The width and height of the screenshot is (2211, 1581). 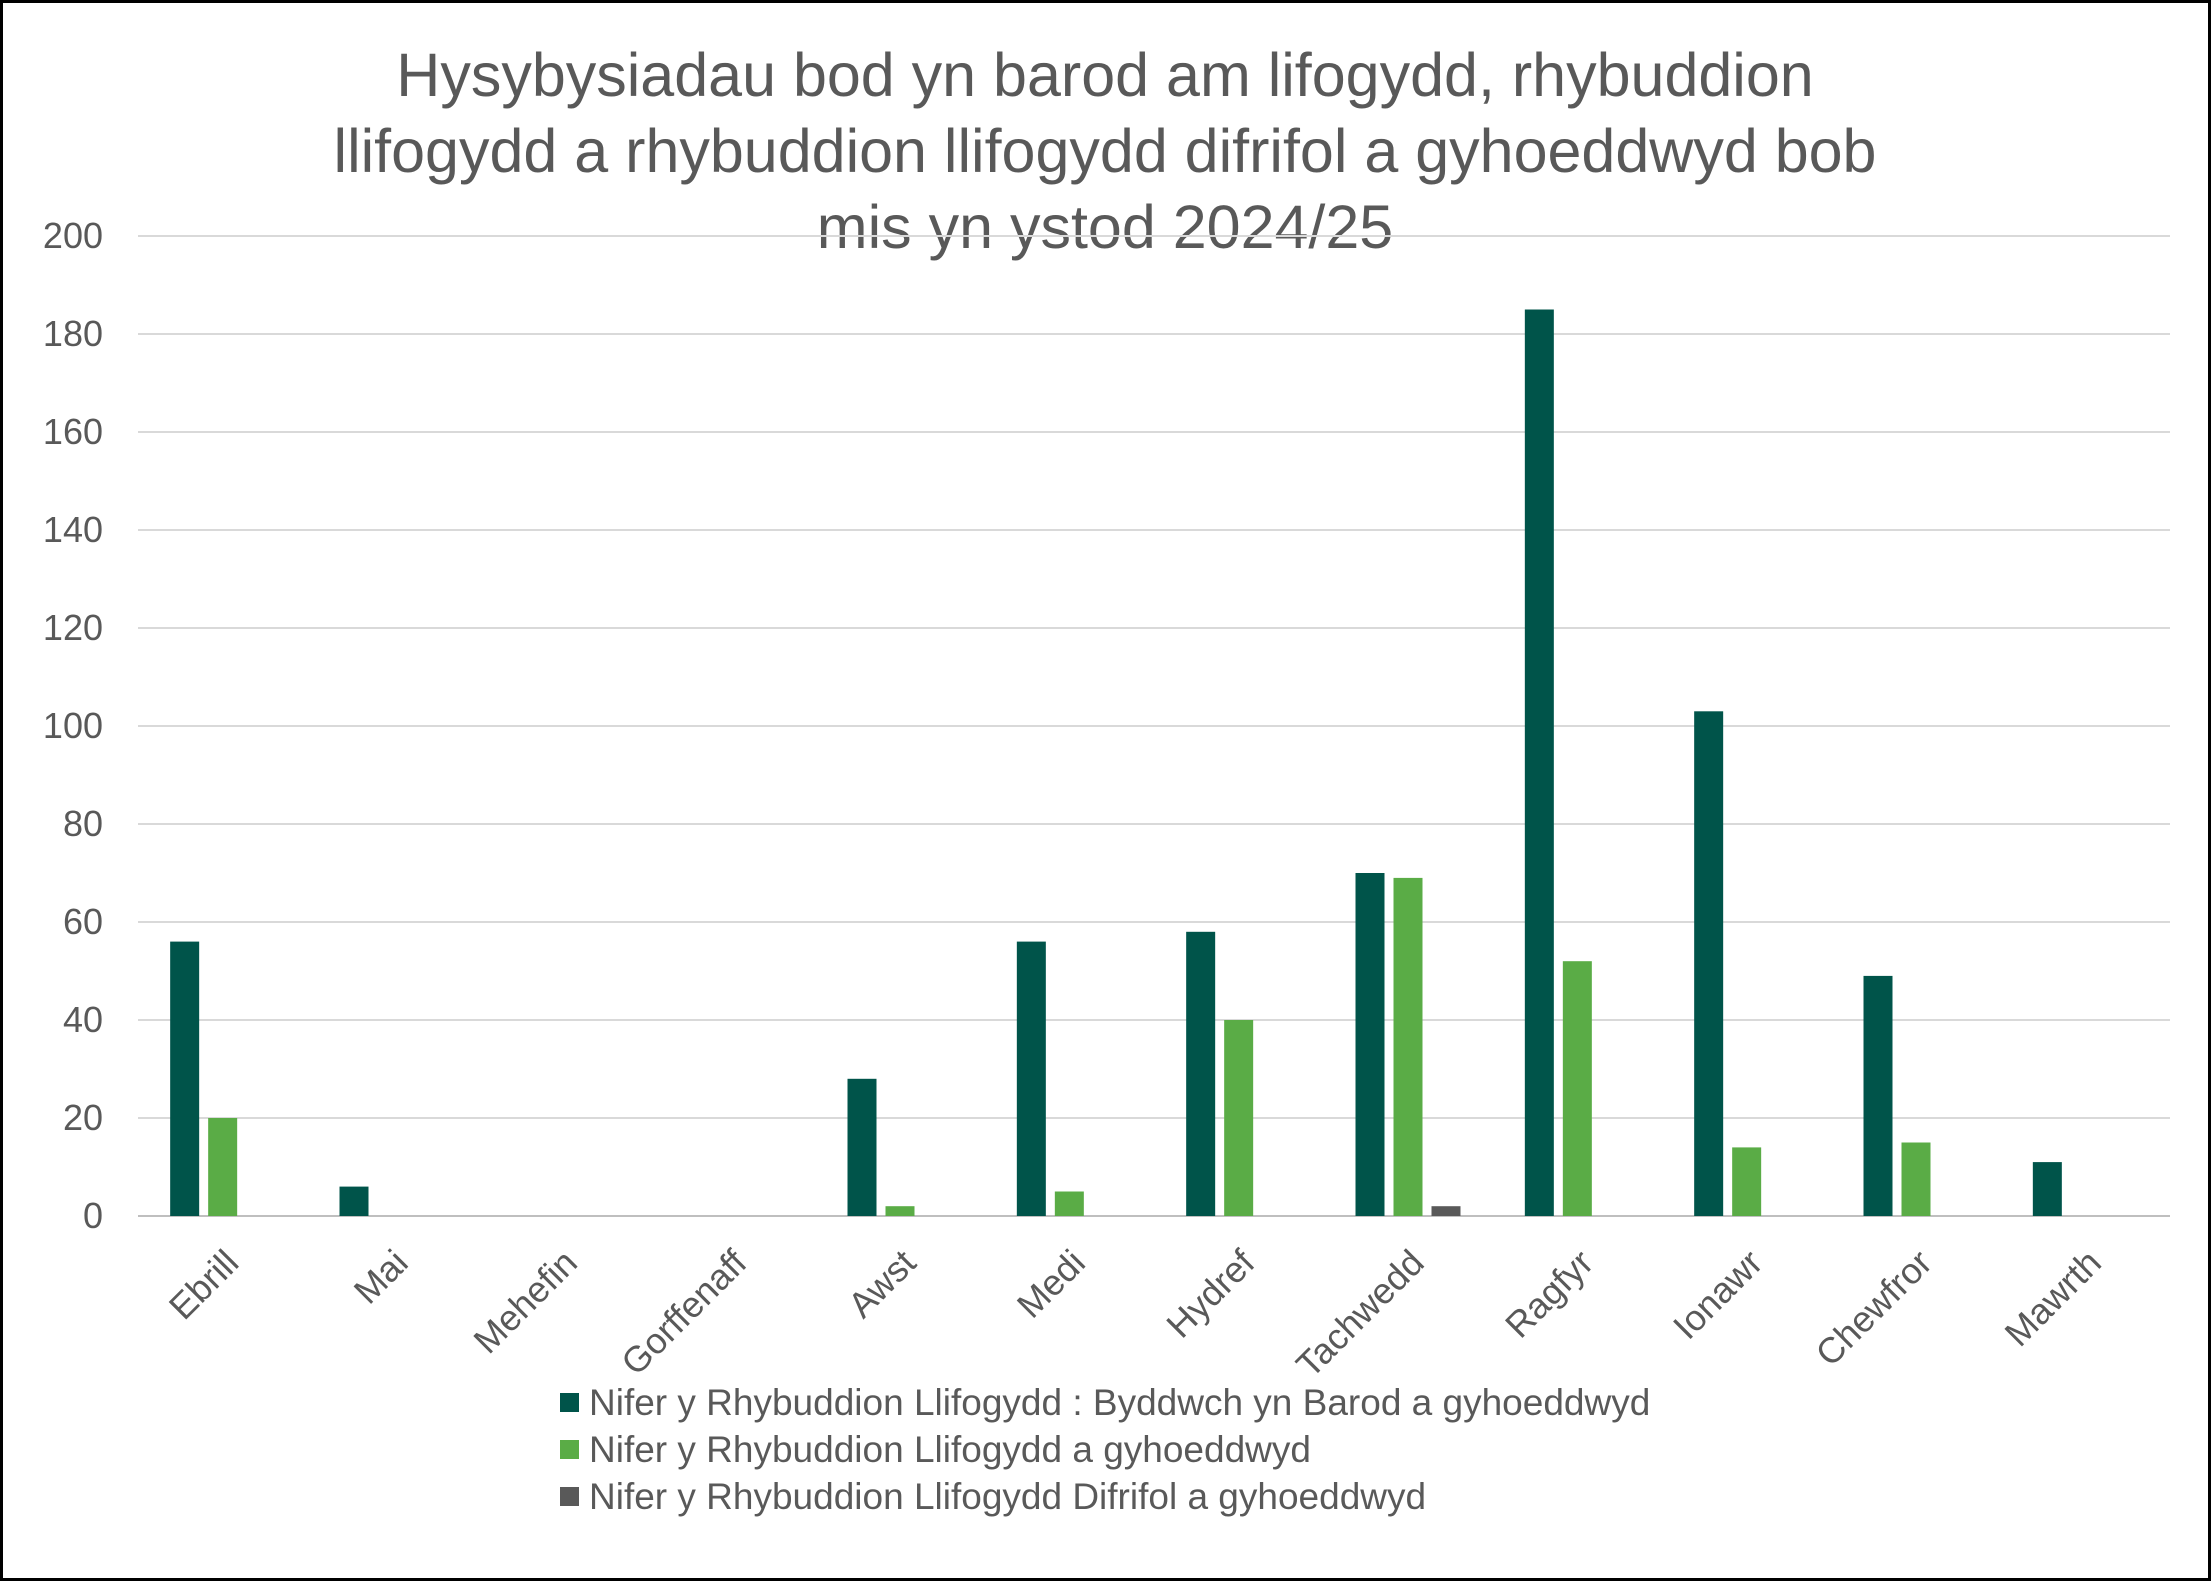 I want to click on x-tick-label: Chewfror, so click(x=1873, y=1308).